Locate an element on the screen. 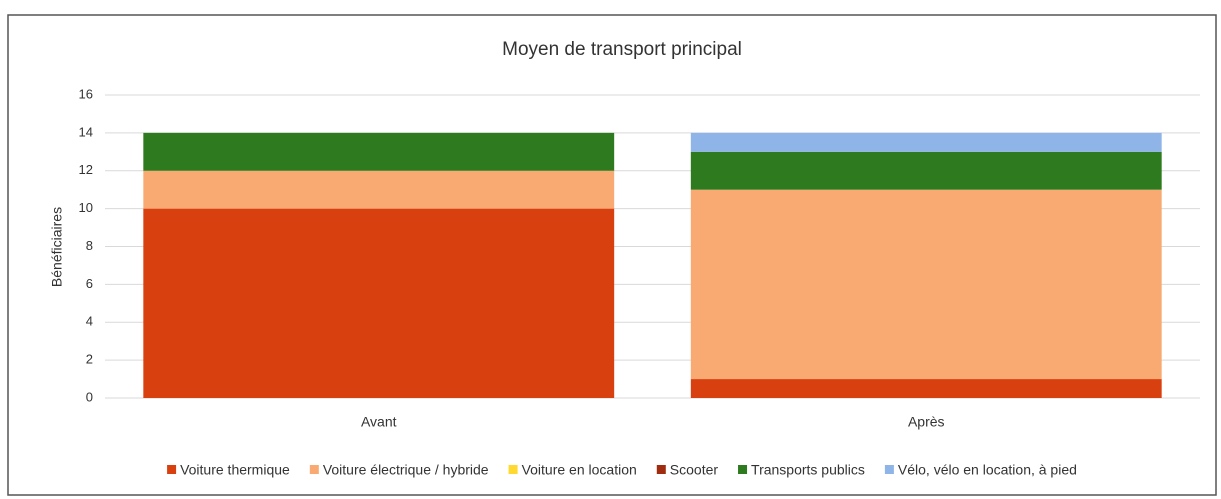  y-tick-label: 10 is located at coordinates (86, 207).